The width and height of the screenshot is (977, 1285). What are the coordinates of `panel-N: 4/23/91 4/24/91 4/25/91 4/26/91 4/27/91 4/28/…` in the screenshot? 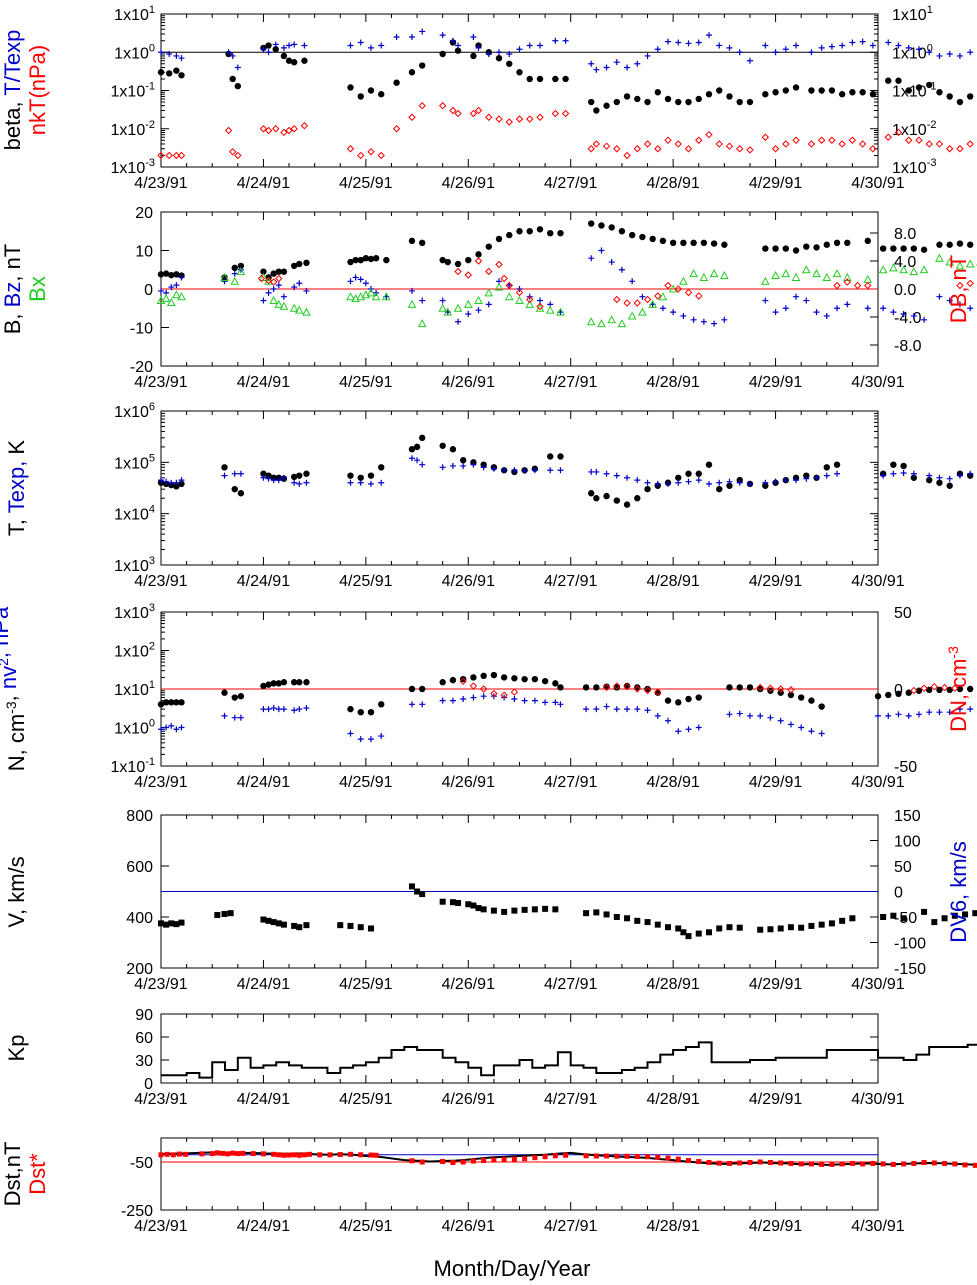 It's located at (487, 696).